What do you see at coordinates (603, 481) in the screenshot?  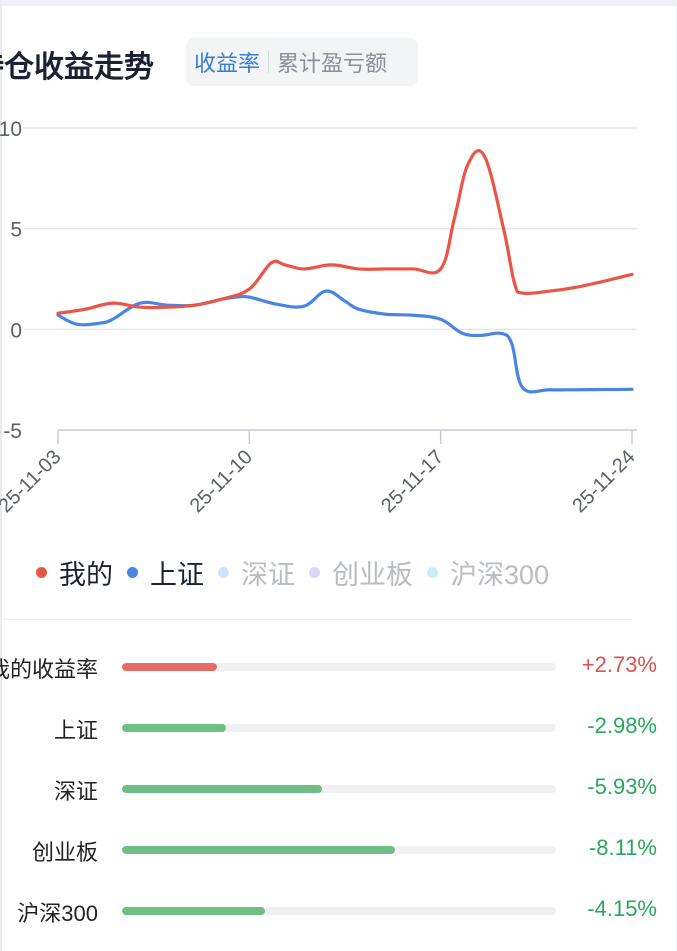 I see `x-tick-label: 25-11-24` at bounding box center [603, 481].